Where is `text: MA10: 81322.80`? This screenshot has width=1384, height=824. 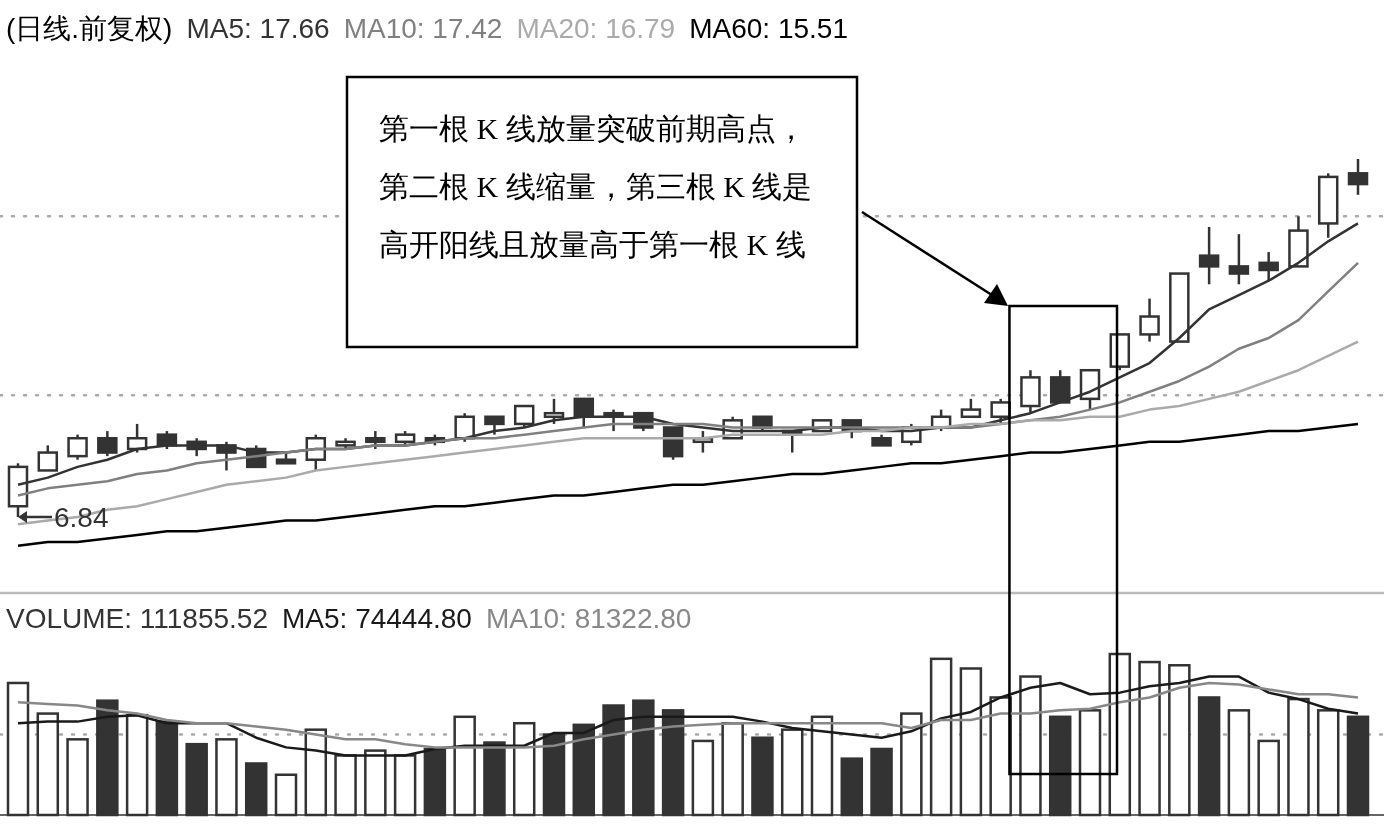
text: MA10: 81322.80 is located at coordinates (588, 618).